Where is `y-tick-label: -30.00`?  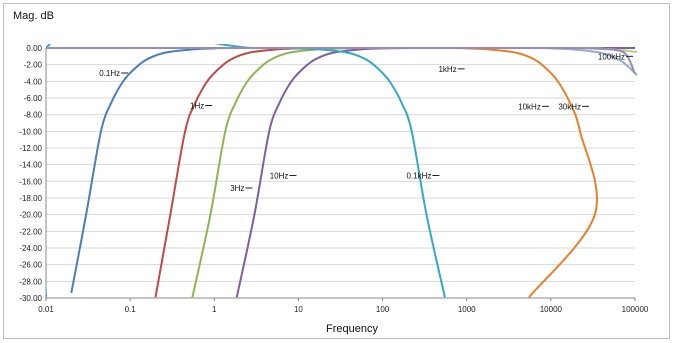
y-tick-label: -30.00 is located at coordinates (30, 298).